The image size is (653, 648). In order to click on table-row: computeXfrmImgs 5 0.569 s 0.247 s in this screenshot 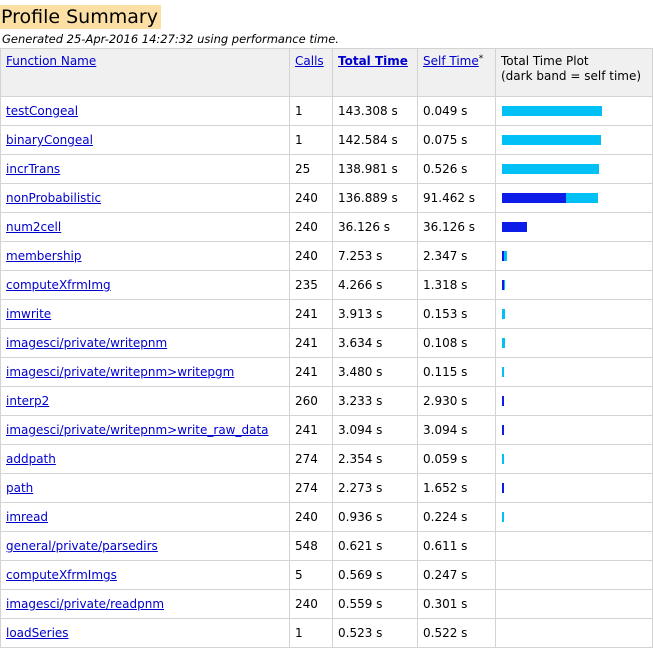, I will do `click(326, 575)`.